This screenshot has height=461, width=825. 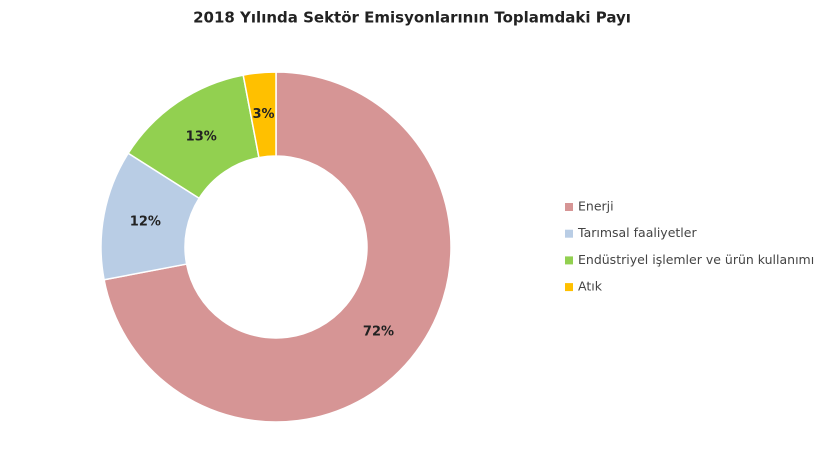 What do you see at coordinates (590, 286) in the screenshot?
I see `legend-label: Atık` at bounding box center [590, 286].